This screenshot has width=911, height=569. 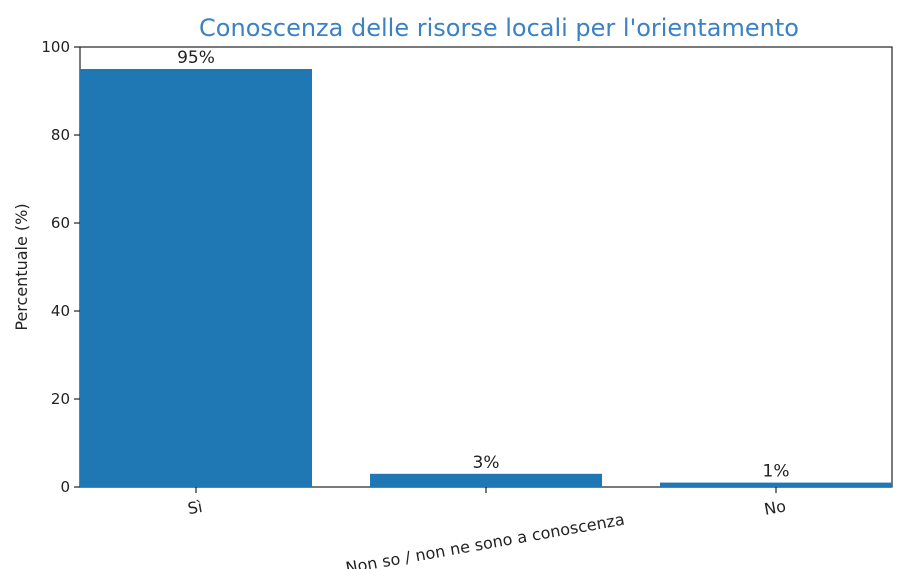 What do you see at coordinates (196, 58) in the screenshot?
I see `data-label: 95%` at bounding box center [196, 58].